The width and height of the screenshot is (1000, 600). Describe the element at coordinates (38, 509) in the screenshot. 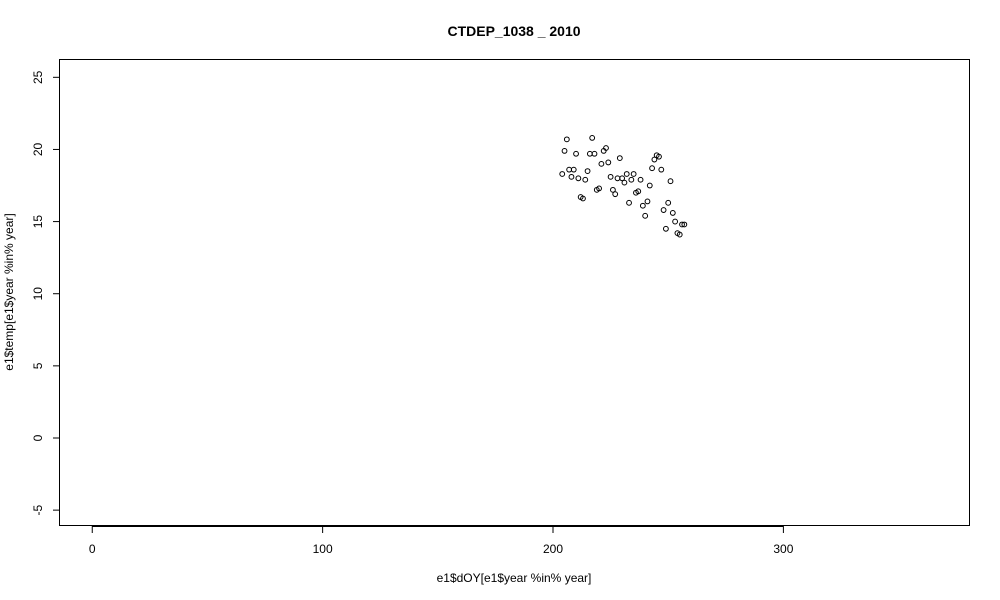

I see `y-tick-label: -5` at that location.